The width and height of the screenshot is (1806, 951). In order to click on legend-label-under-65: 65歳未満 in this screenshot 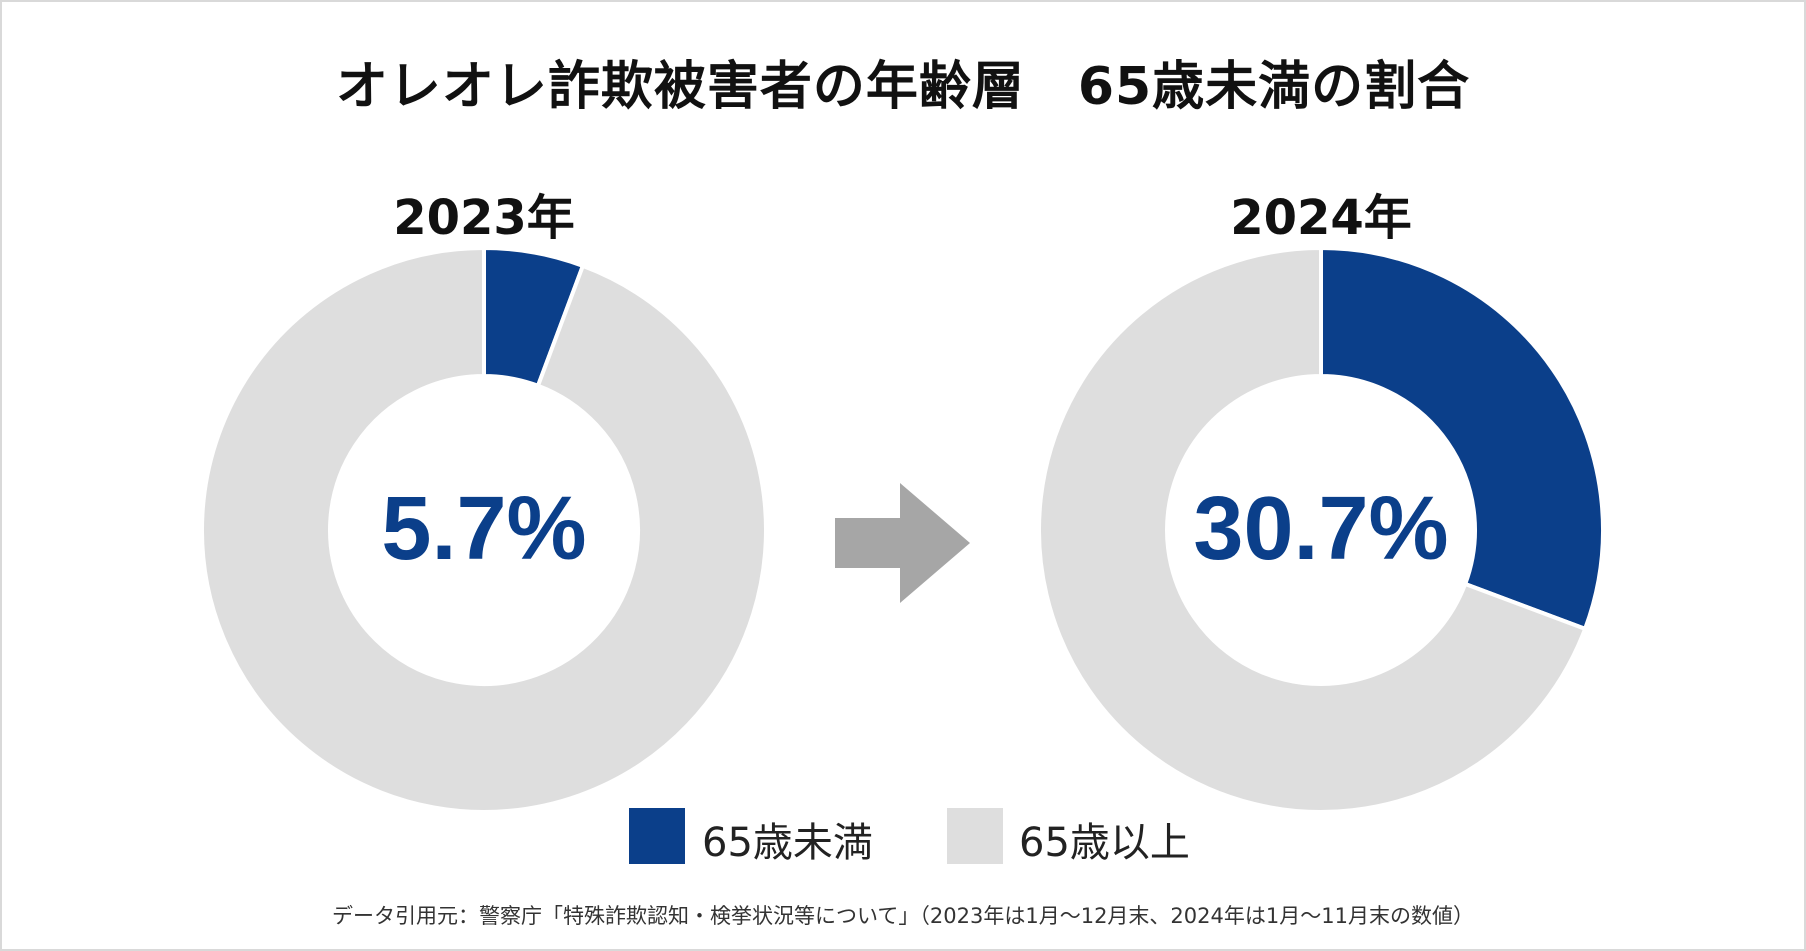, I will do `click(787, 843)`.